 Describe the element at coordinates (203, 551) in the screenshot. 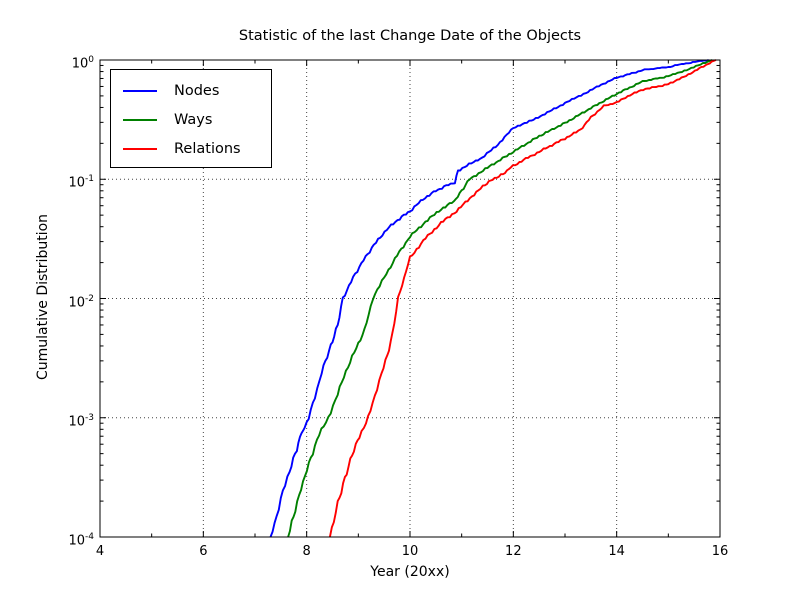

I see `x-tick-label-6: 6` at that location.